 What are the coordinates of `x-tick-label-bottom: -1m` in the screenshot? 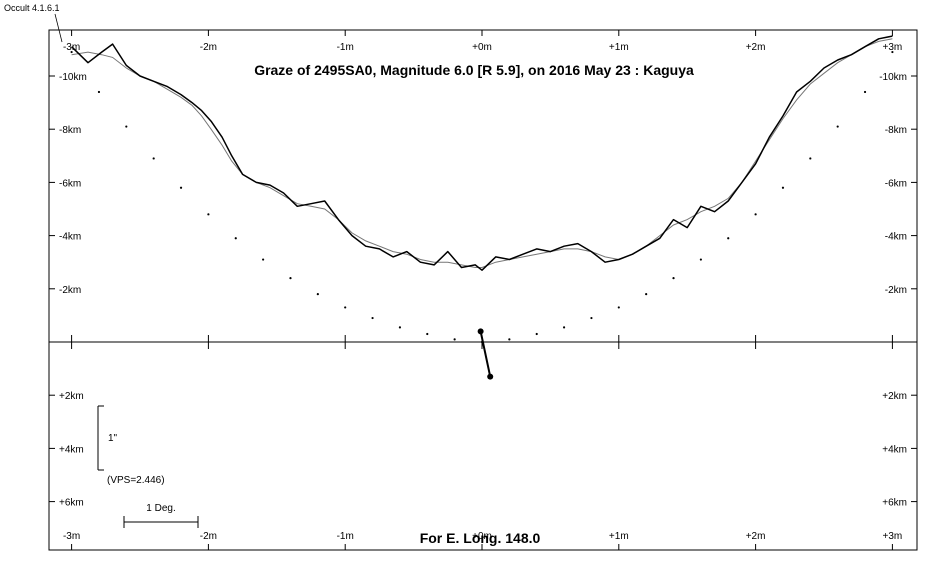 It's located at (345, 536).